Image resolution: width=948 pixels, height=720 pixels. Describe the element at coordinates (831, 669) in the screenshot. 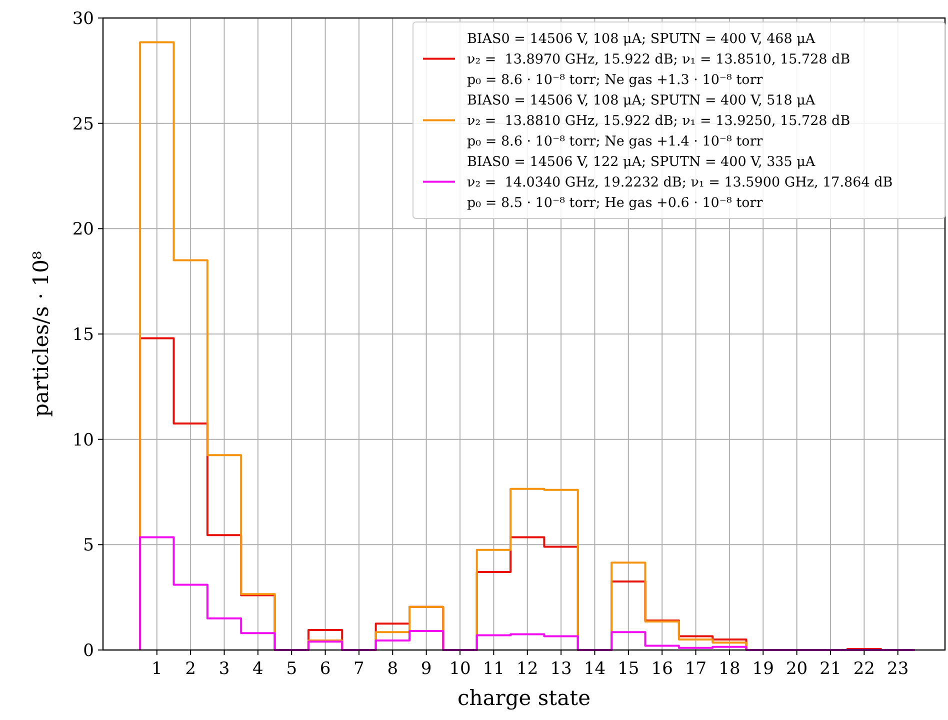

I see `x-tick-label: 21` at that location.